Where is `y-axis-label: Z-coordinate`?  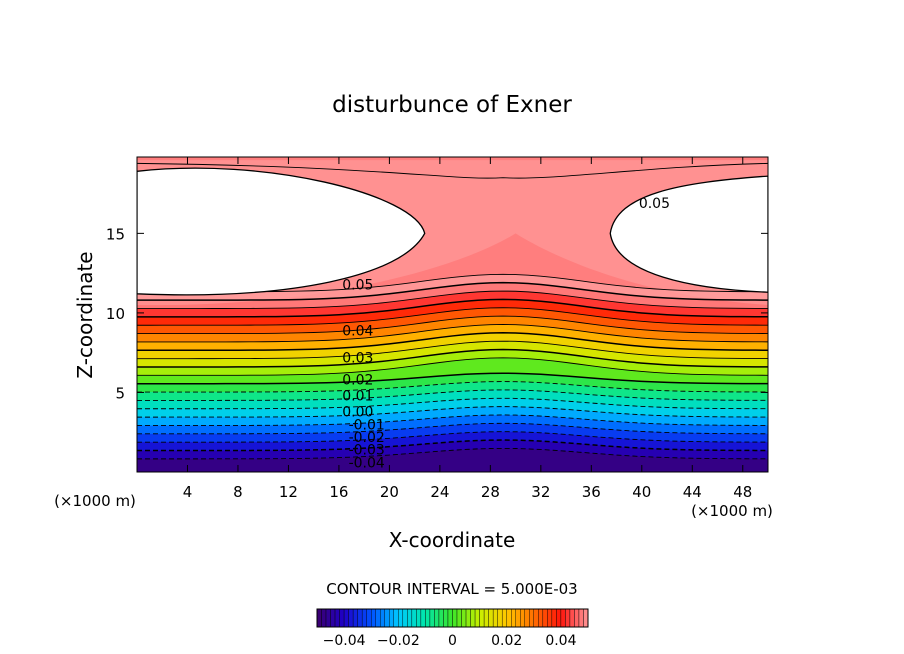 y-axis-label: Z-coordinate is located at coordinates (85, 314).